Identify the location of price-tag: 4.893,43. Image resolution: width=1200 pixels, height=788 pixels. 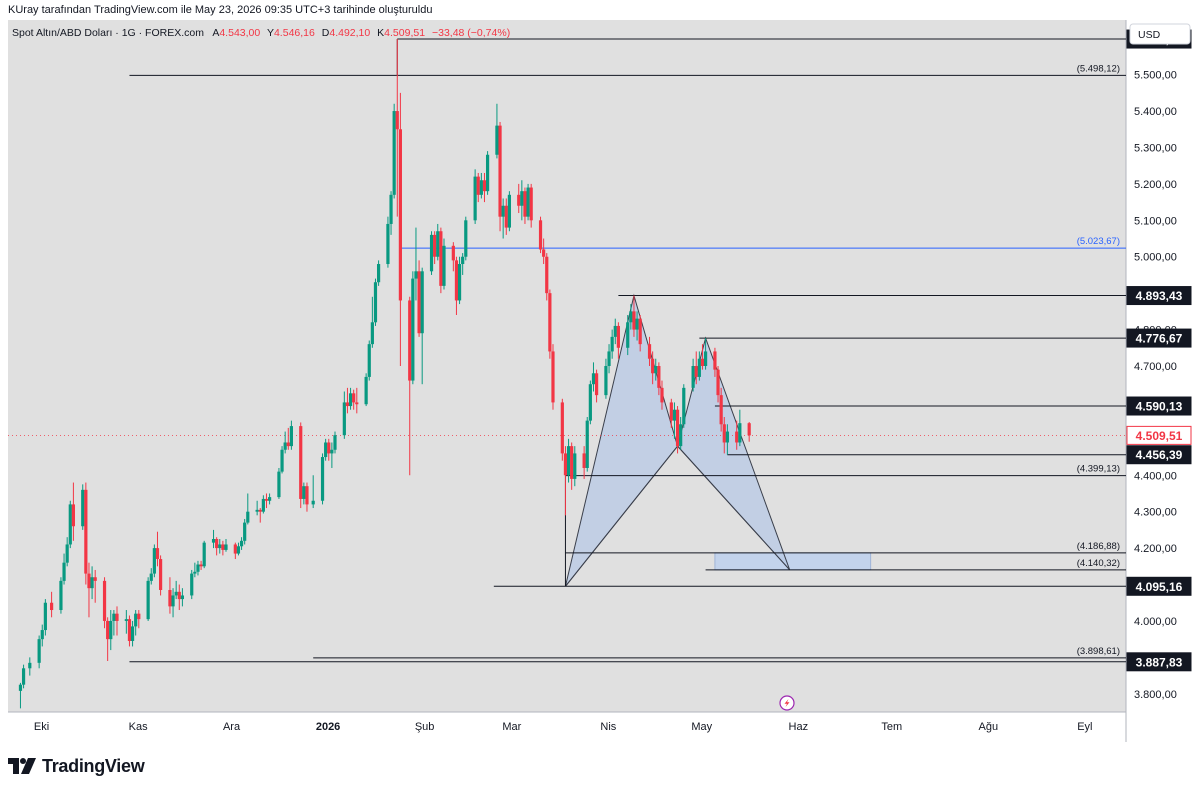
(1159, 296).